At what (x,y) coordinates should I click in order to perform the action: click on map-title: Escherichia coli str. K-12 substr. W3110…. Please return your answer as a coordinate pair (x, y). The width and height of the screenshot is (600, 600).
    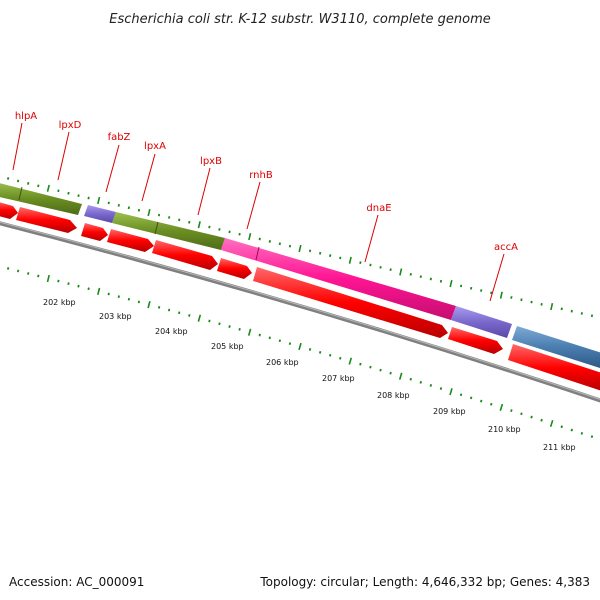
    Looking at the image, I should click on (299, 19).